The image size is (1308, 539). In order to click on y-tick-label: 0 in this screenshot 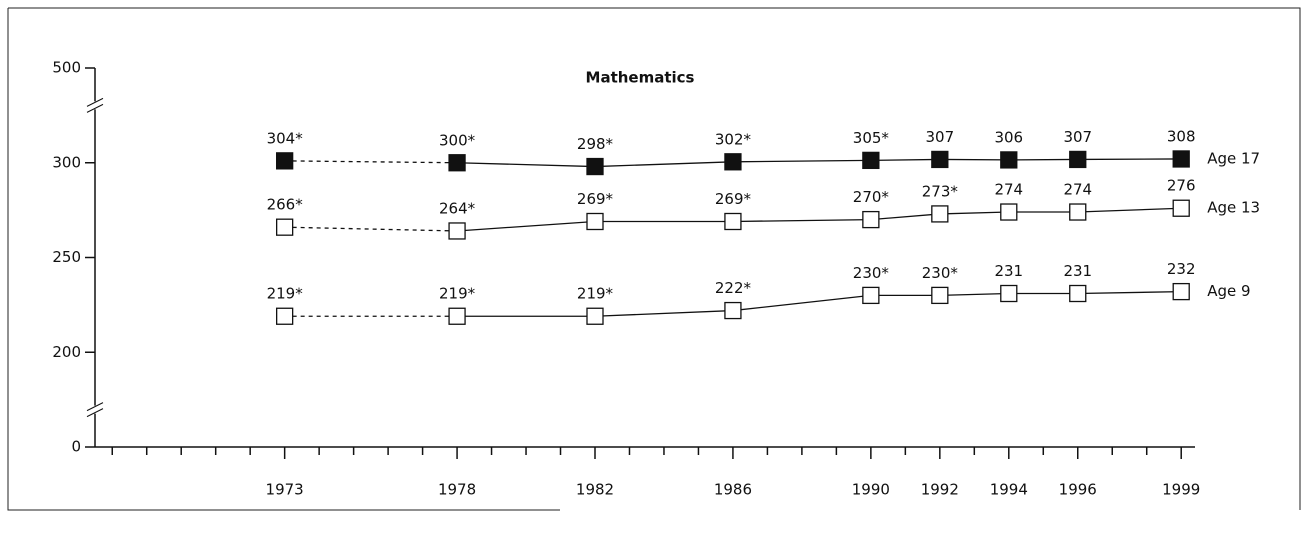, I will do `click(76, 447)`.